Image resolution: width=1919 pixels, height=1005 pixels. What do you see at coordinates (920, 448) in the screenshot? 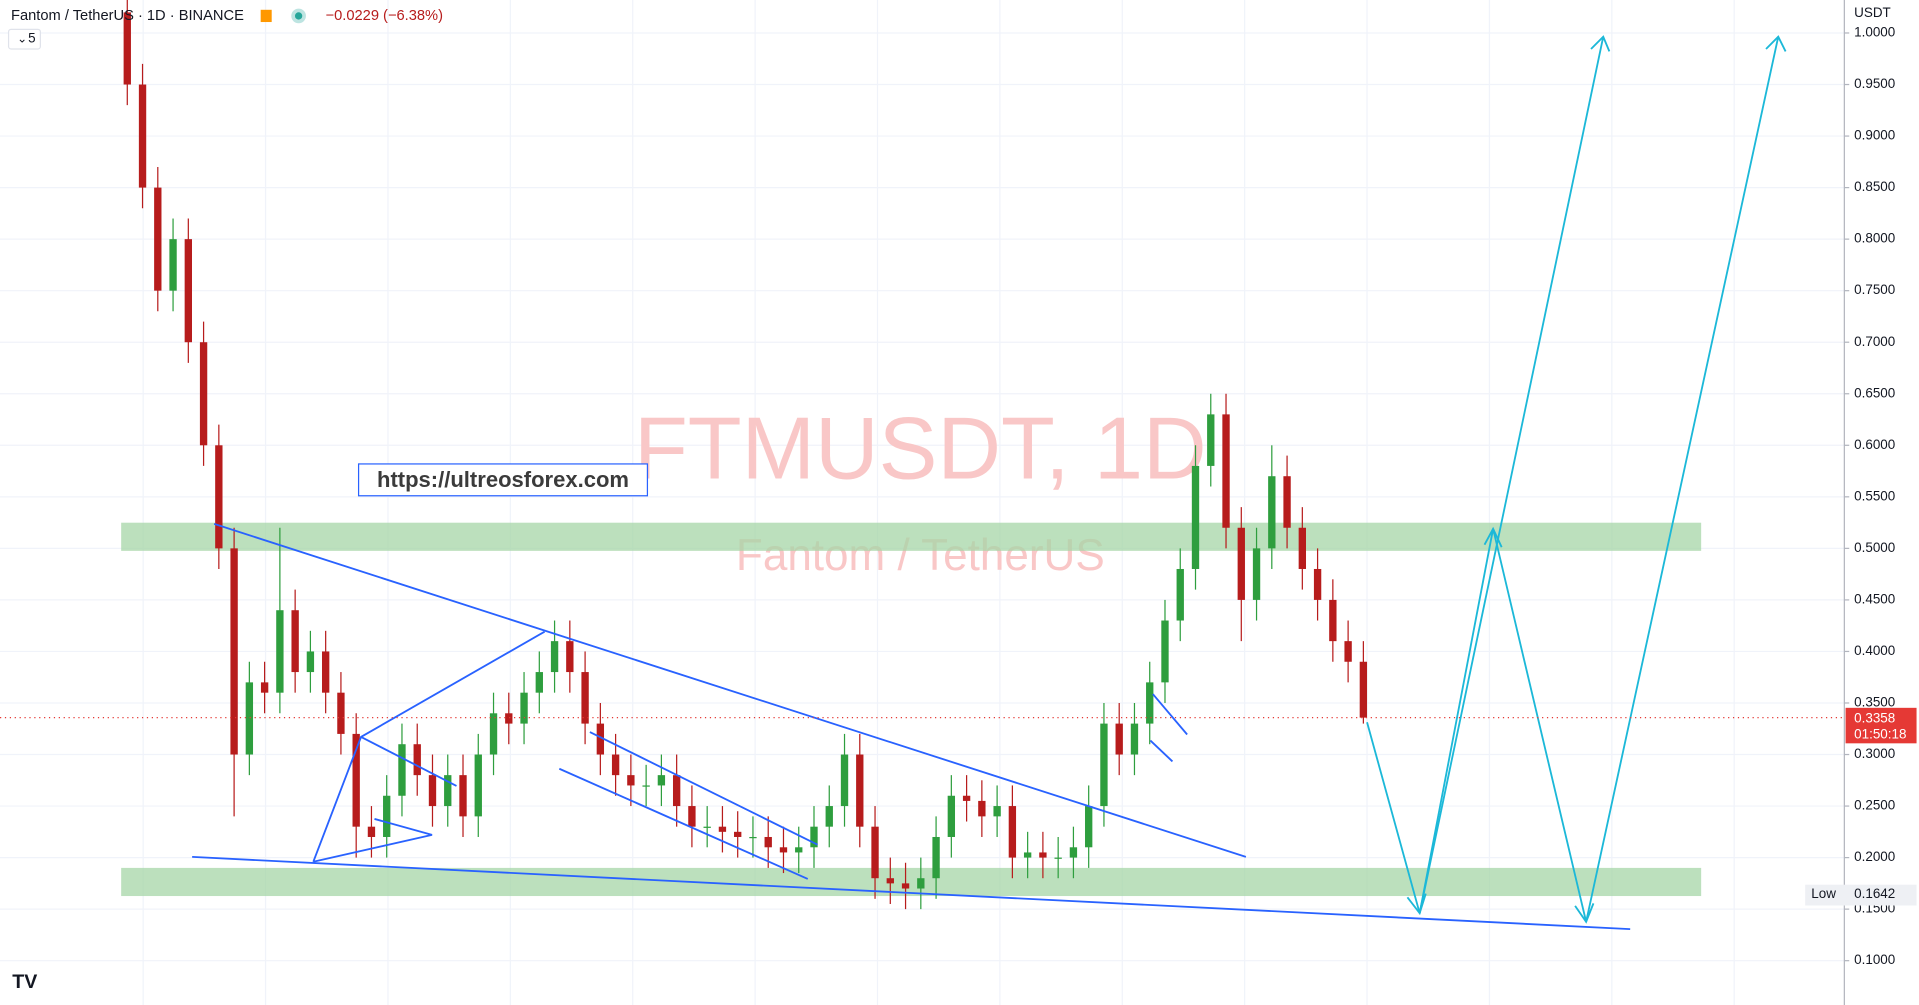
I see `watermark: FTMUSDT, 1D` at bounding box center [920, 448].